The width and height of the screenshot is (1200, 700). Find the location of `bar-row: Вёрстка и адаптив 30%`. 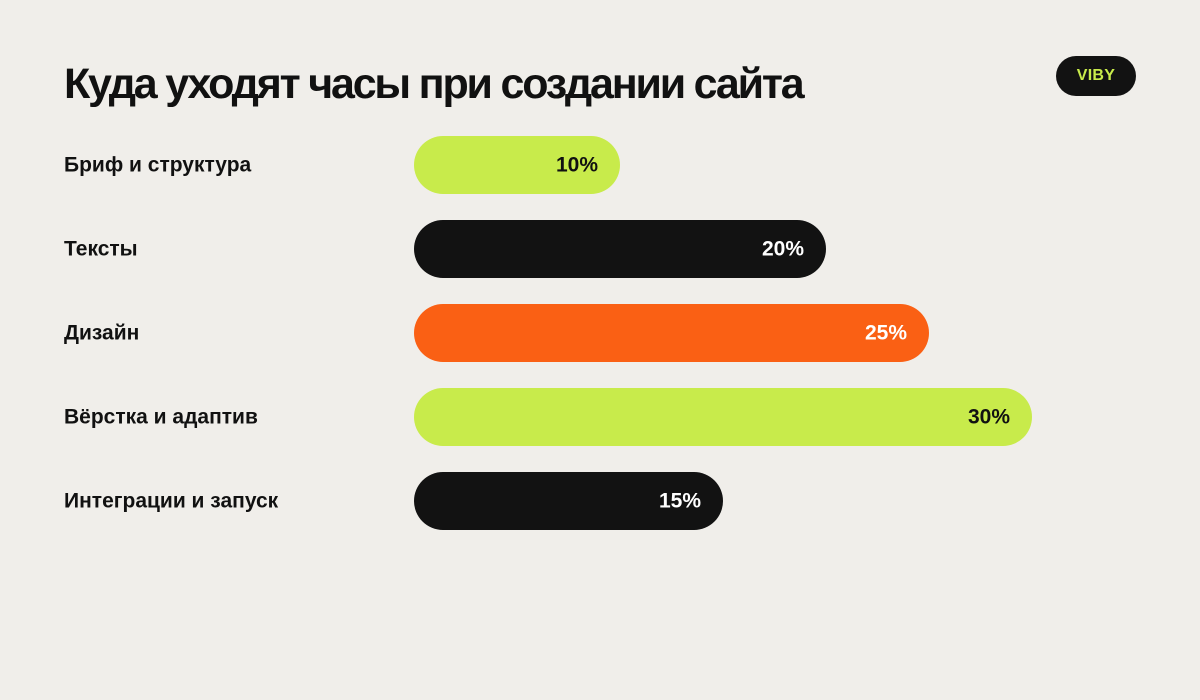

bar-row: Вёрстка и адаптив 30% is located at coordinates (548, 417).